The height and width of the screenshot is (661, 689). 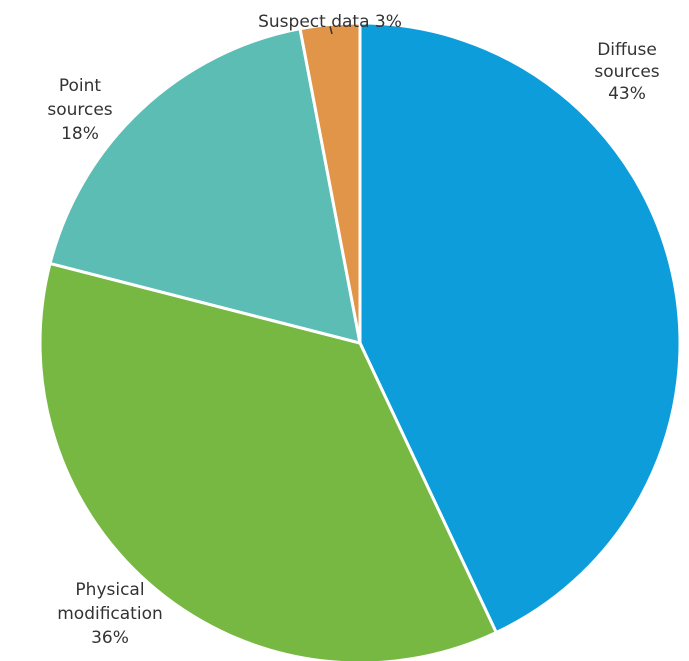 What do you see at coordinates (330, 183) in the screenshot?
I see `pie-slice-suspect-data` at bounding box center [330, 183].